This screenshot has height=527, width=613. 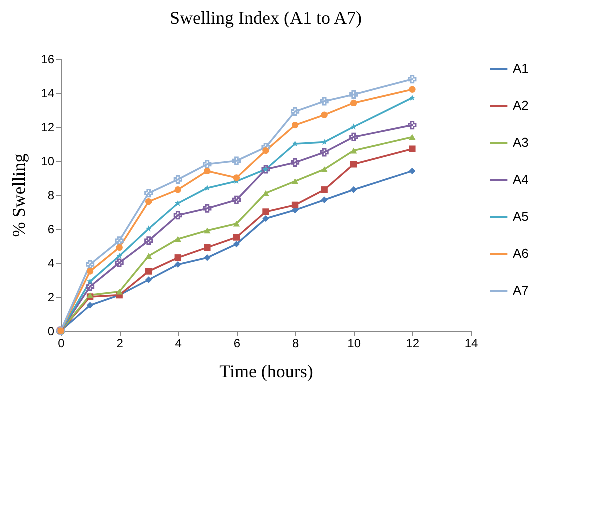 I want to click on y-tick-label: 6, so click(x=51, y=229).